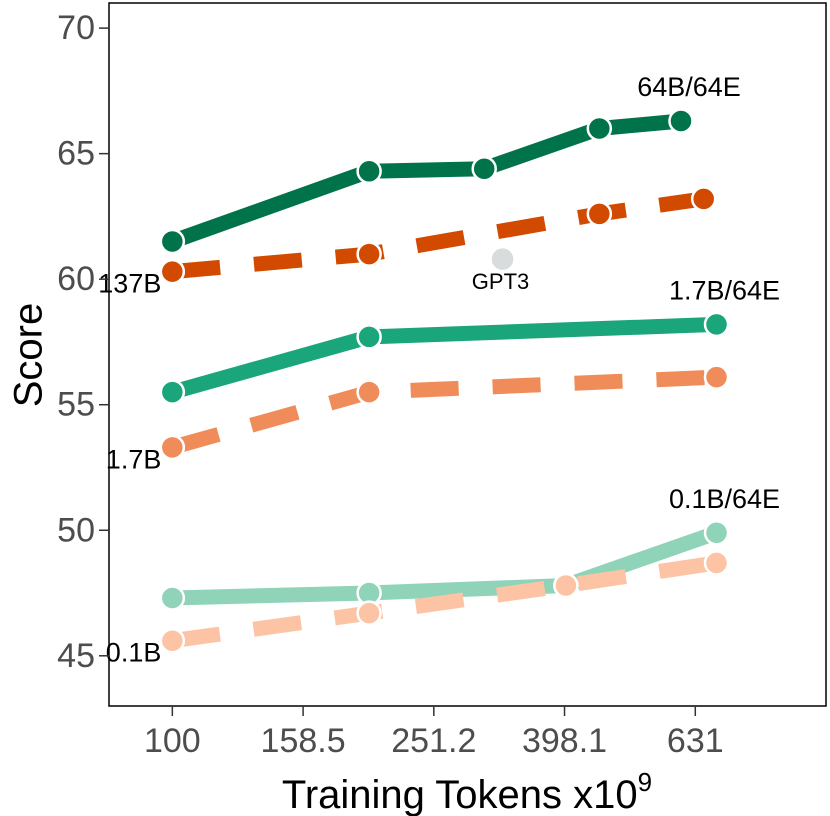 This screenshot has height=816, width=830. Describe the element at coordinates (689, 87) in the screenshot. I see `annotation-64b-64e: 64B/64E` at that location.